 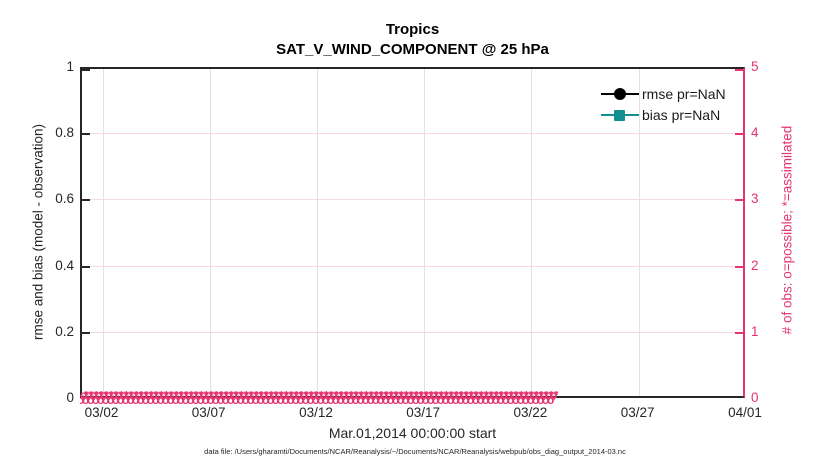 I want to click on legend: rmse pr=NaN bias pr=NaN, so click(x=663, y=104).